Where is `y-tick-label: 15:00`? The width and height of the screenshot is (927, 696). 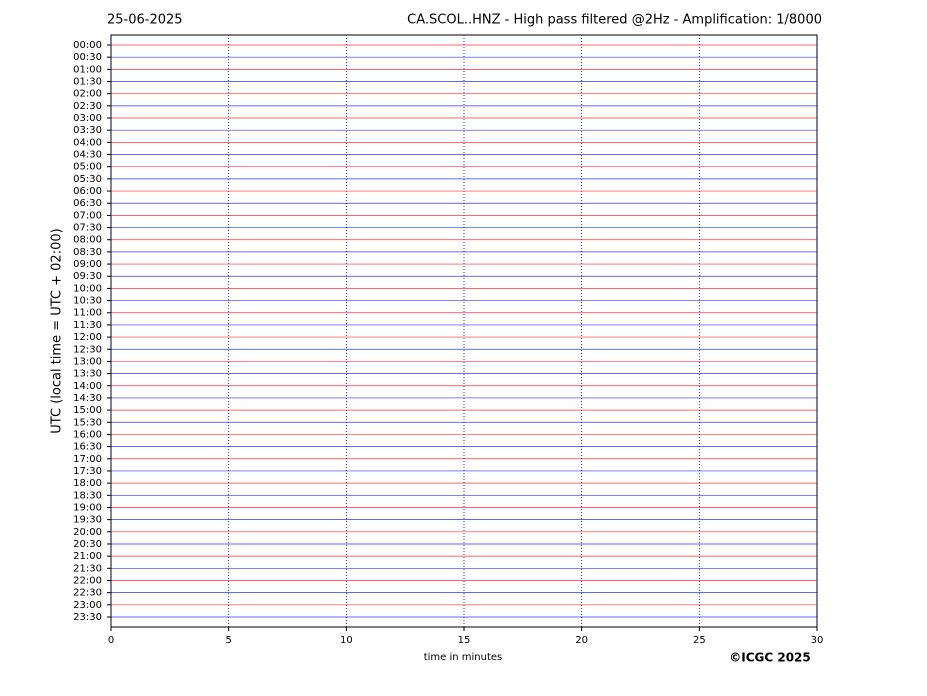
y-tick-label: 15:00 is located at coordinates (87, 410).